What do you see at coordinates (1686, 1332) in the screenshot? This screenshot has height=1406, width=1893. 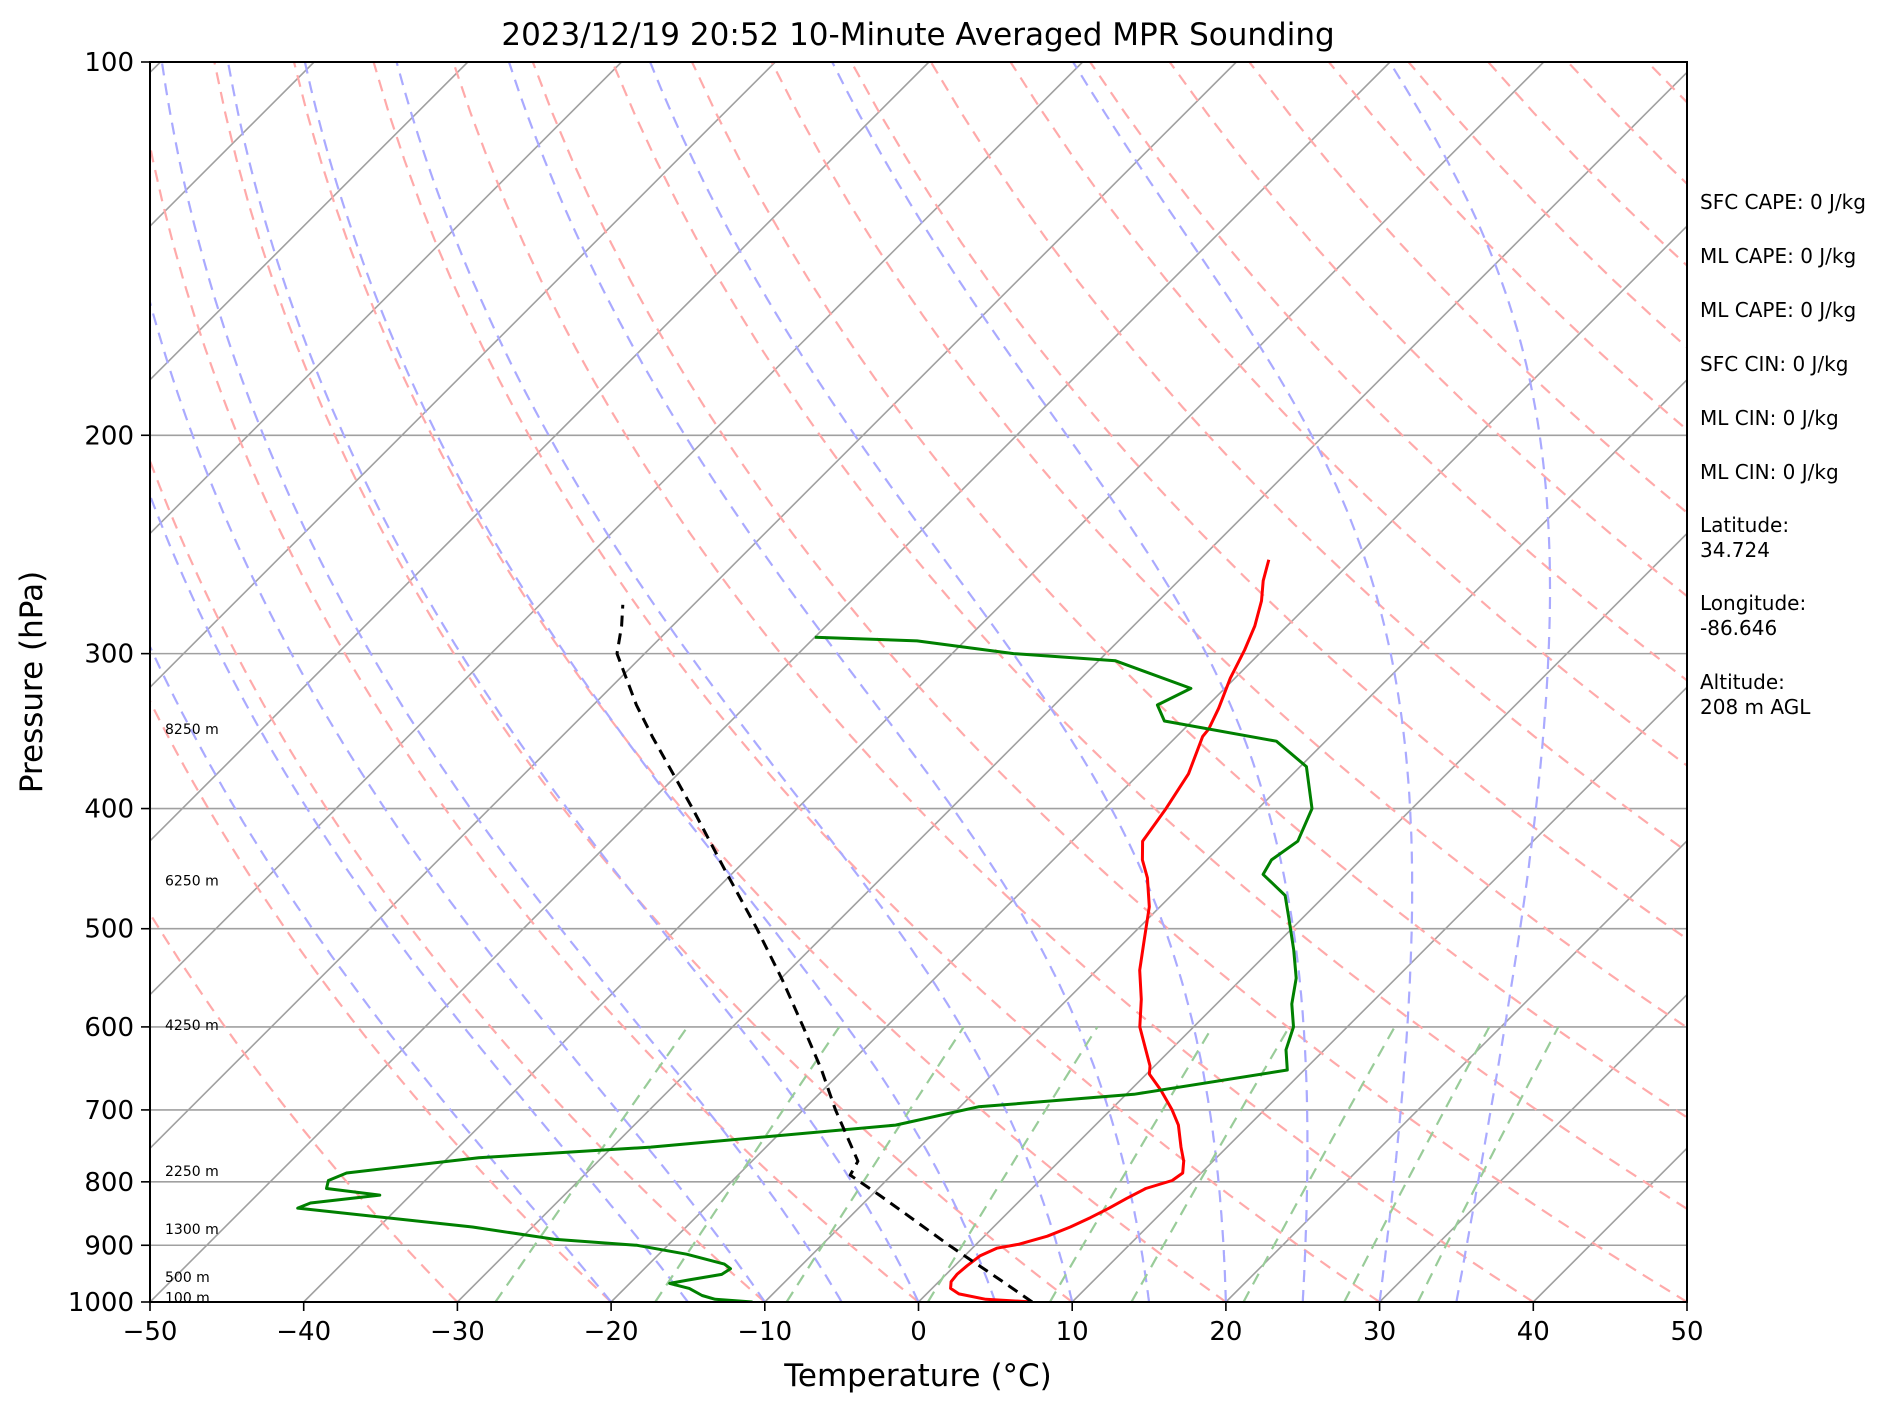 I see `x-tick-label: 50` at bounding box center [1686, 1332].